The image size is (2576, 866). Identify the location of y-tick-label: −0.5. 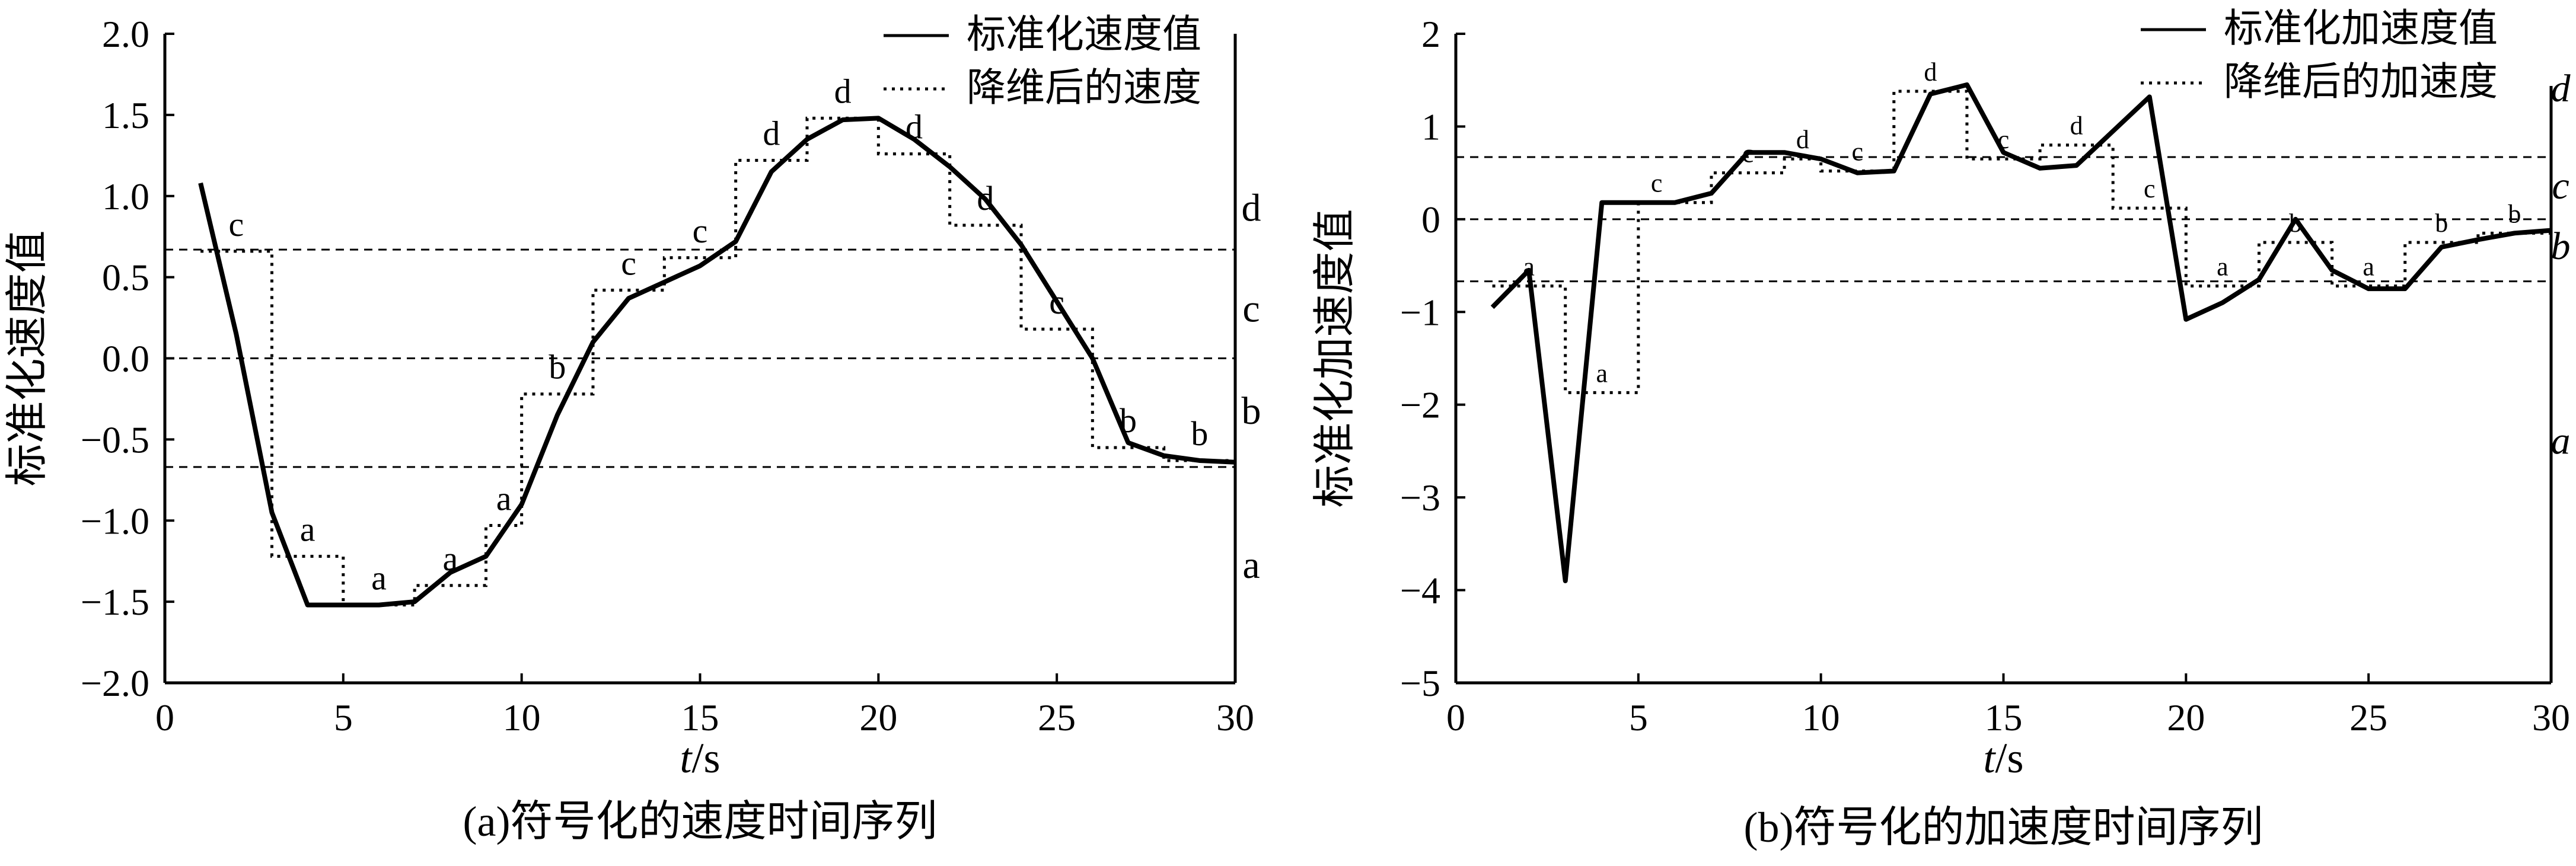
(115, 439).